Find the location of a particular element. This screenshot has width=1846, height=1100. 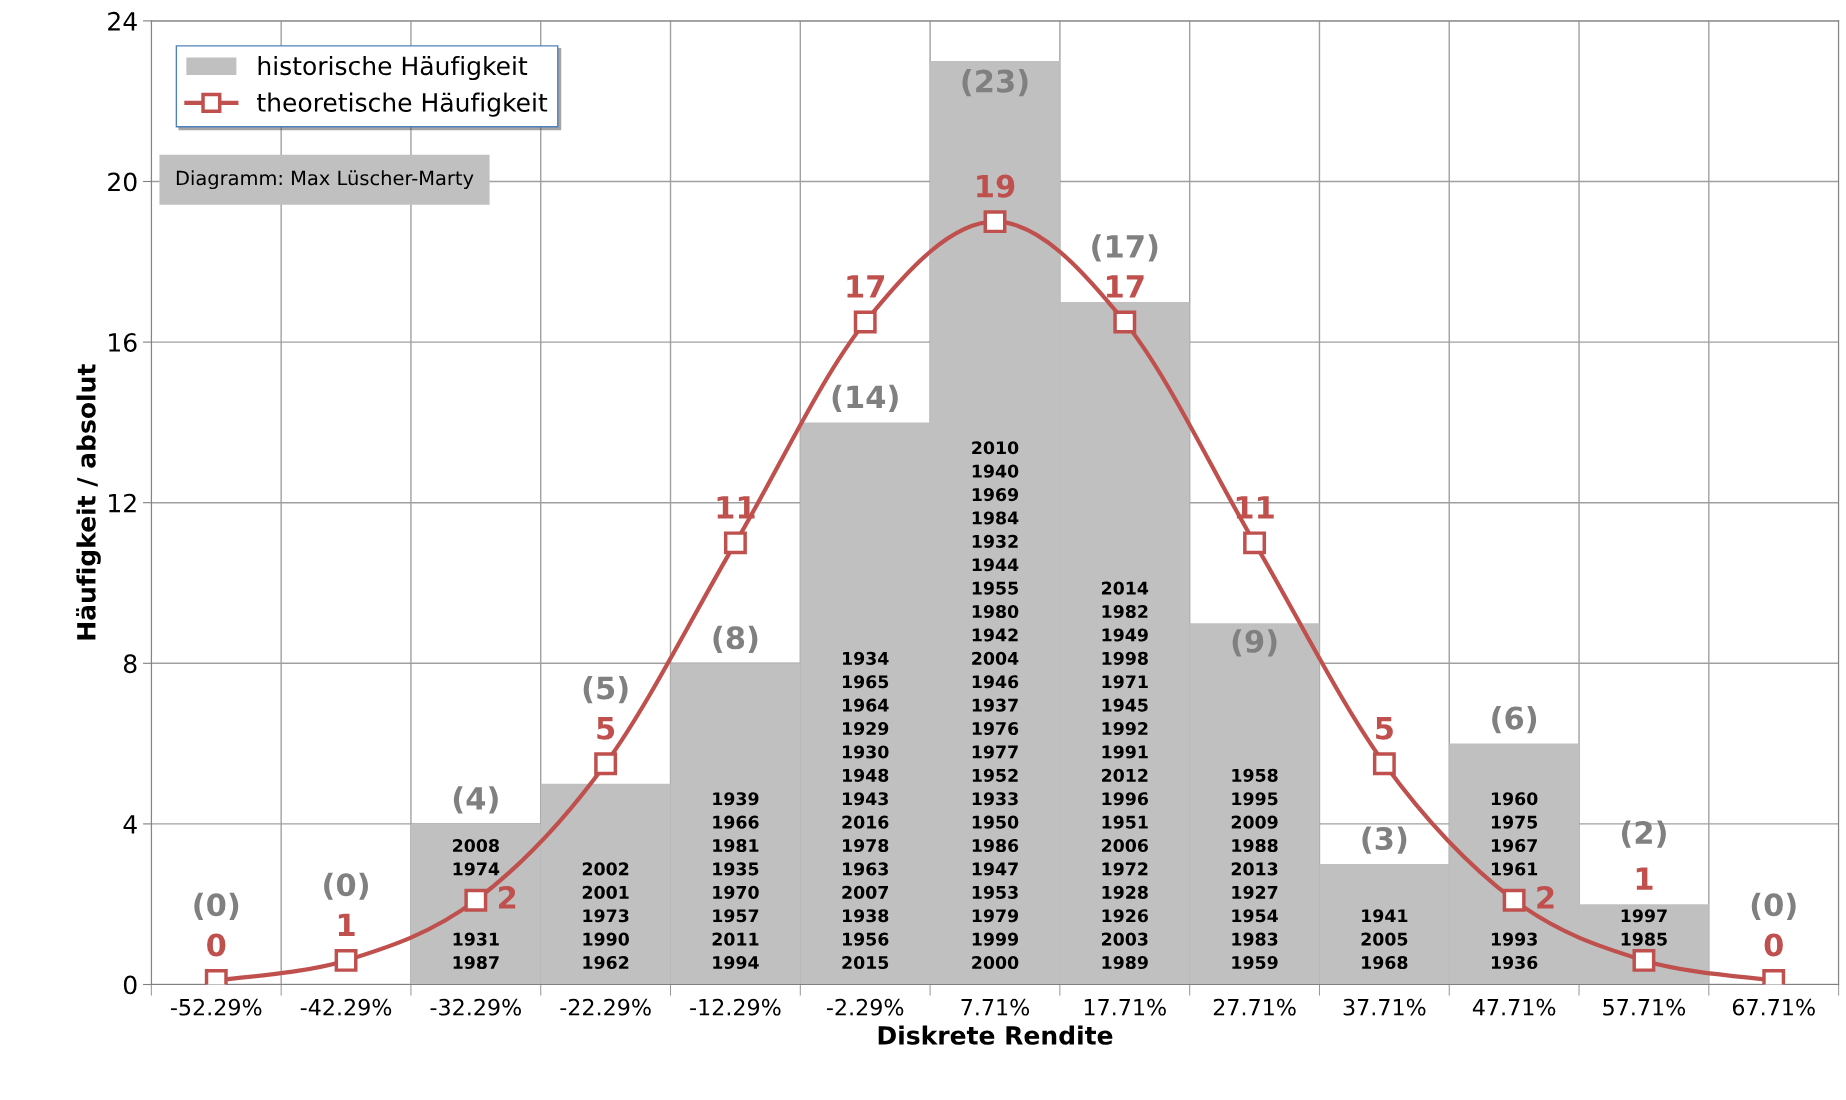

x-tick-label: -12.29% is located at coordinates (735, 1007).